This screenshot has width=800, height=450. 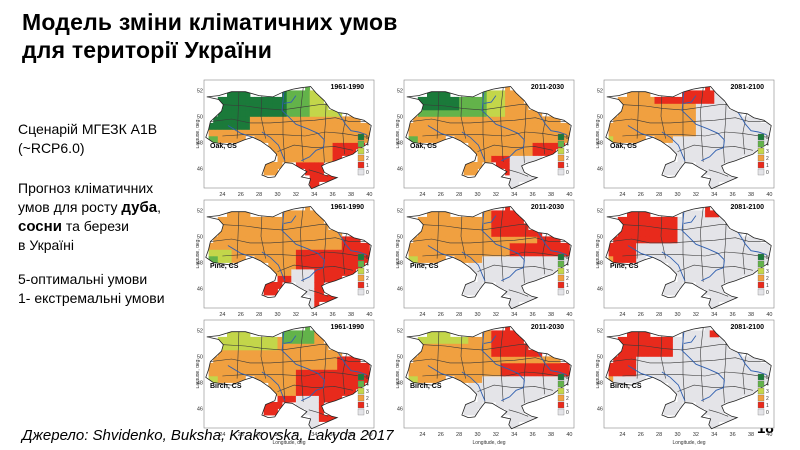 What do you see at coordinates (91, 298) in the screenshot?
I see `legend-note-line-2: 1- екстремальні умови` at bounding box center [91, 298].